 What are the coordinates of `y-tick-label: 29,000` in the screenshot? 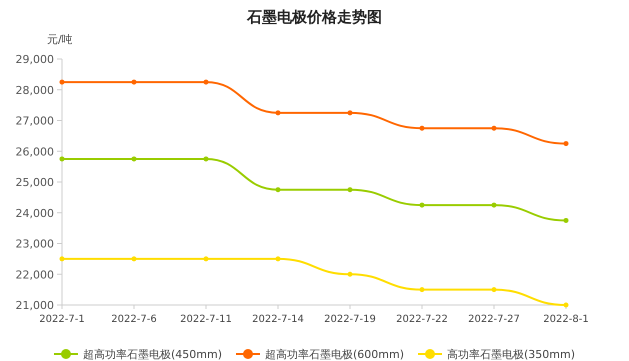 It's located at (35, 59).